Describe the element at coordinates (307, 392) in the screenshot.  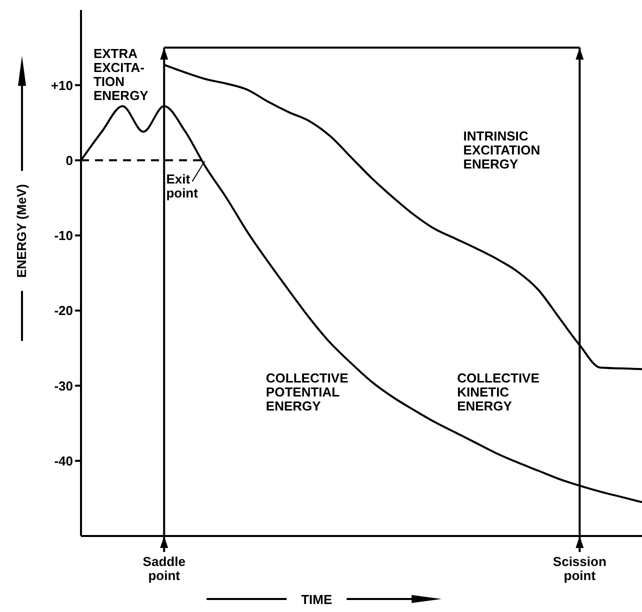
I see `annotation: COLLECTIVE POTENTIAL ENERGY` at that location.